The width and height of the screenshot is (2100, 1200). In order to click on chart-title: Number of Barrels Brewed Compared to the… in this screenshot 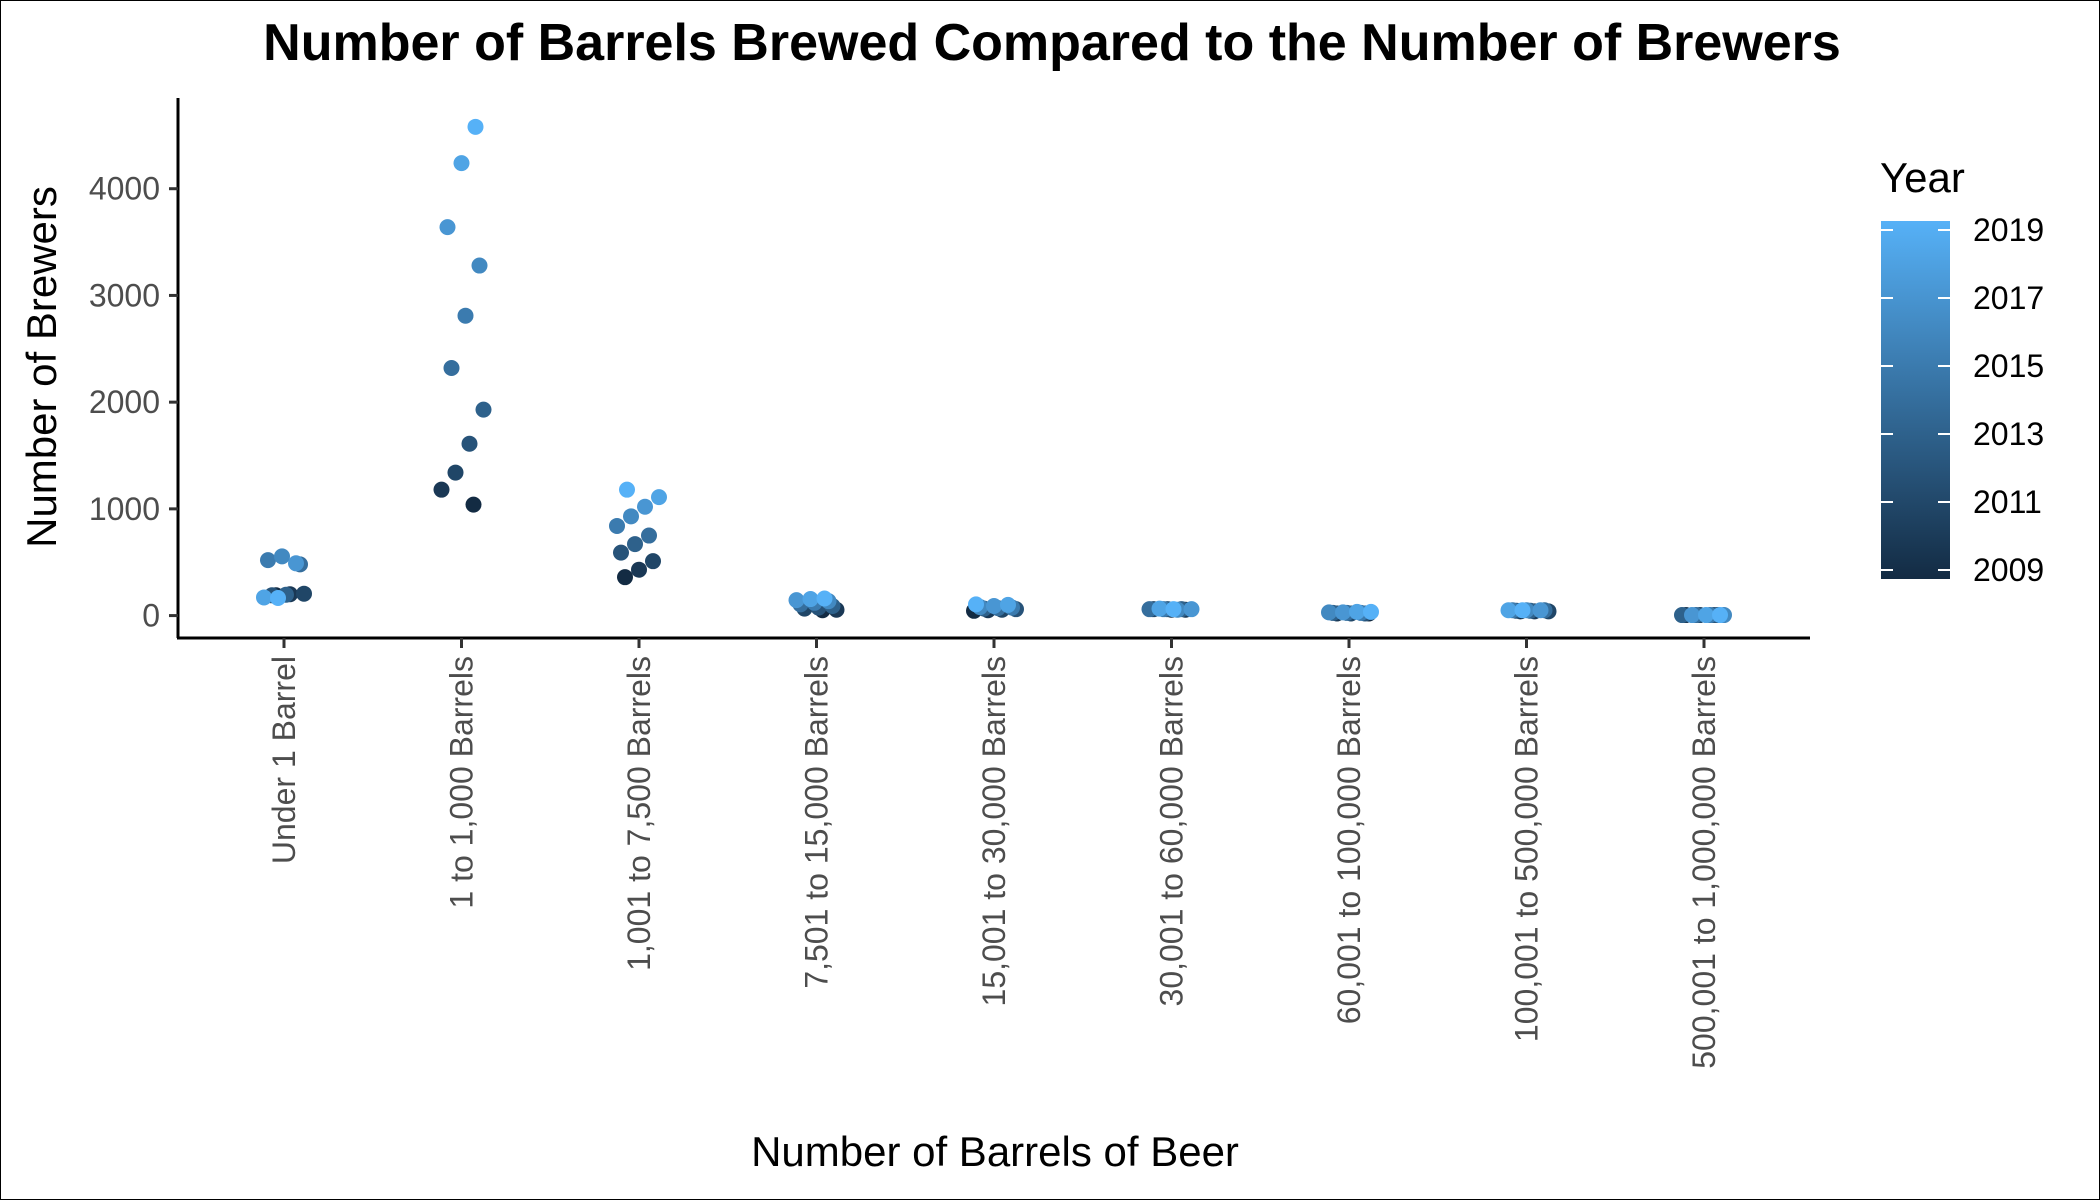, I will do `click(1052, 43)`.